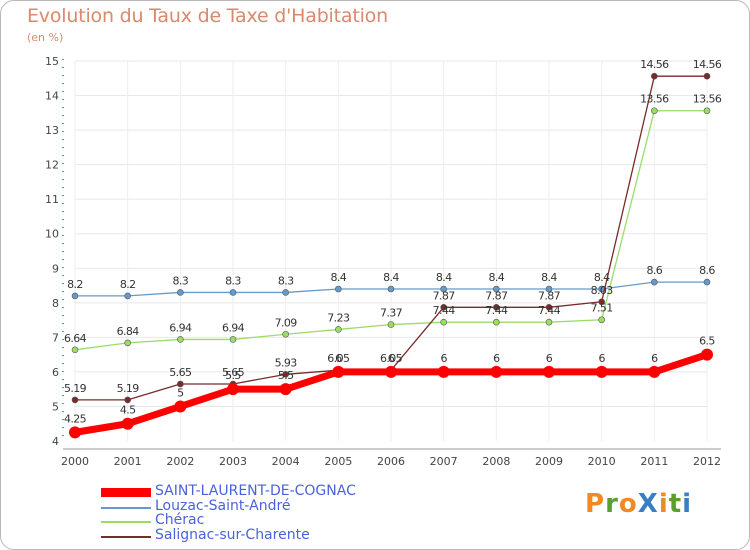 Image resolution: width=750 pixels, height=550 pixels. Describe the element at coordinates (52, 234) in the screenshot. I see `y-tick-label: 10` at that location.